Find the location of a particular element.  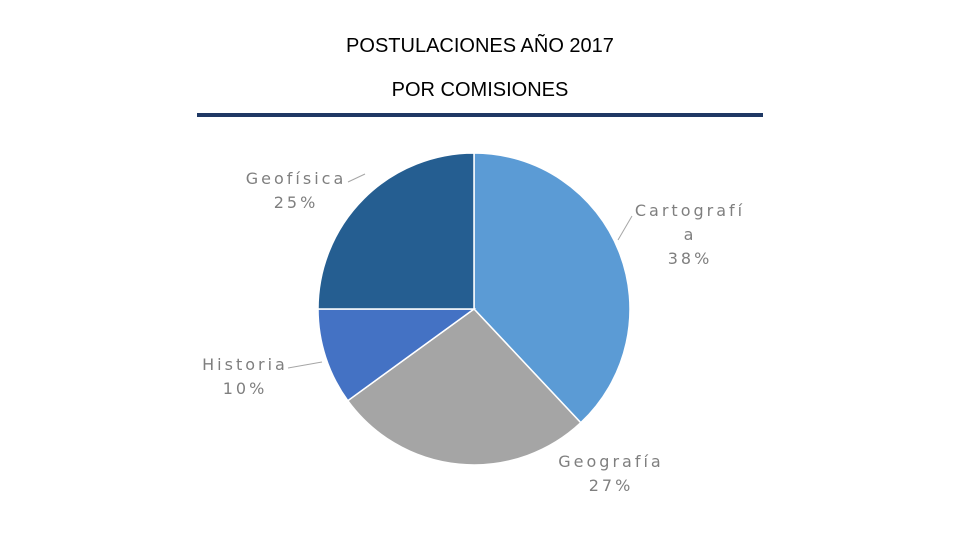

pie-slice-cartografia is located at coordinates (552, 288).